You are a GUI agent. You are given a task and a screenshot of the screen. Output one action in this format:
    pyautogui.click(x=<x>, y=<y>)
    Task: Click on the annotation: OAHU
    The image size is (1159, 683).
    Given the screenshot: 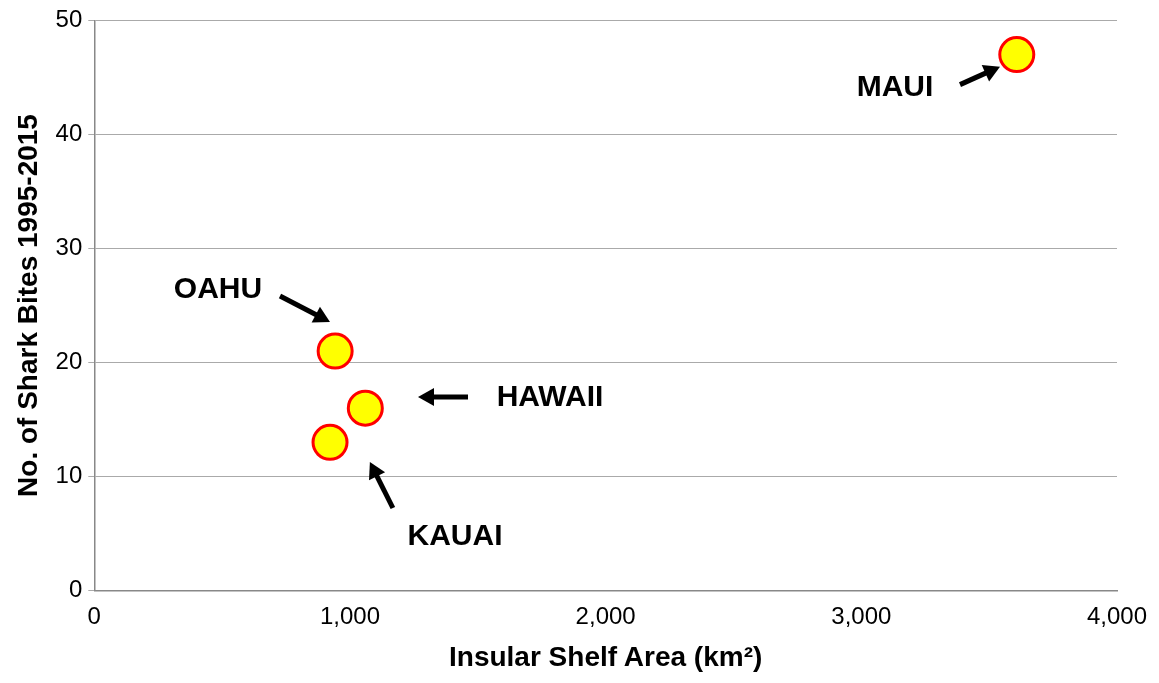 What is the action you would take?
    pyautogui.click(x=218, y=288)
    